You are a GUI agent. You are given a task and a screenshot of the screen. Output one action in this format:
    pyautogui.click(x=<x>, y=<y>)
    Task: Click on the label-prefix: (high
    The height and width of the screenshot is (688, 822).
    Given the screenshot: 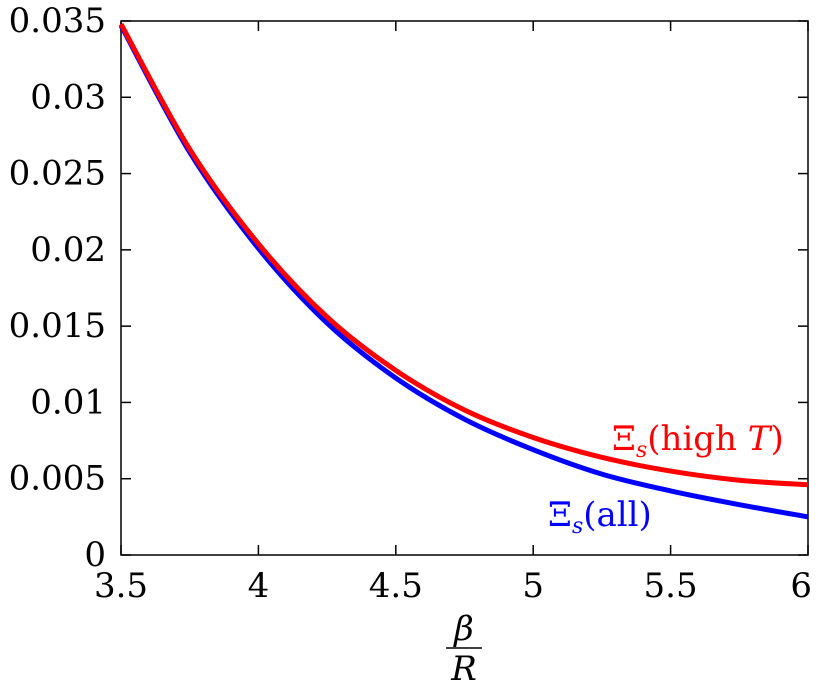 What is the action you would take?
    pyautogui.click(x=697, y=439)
    